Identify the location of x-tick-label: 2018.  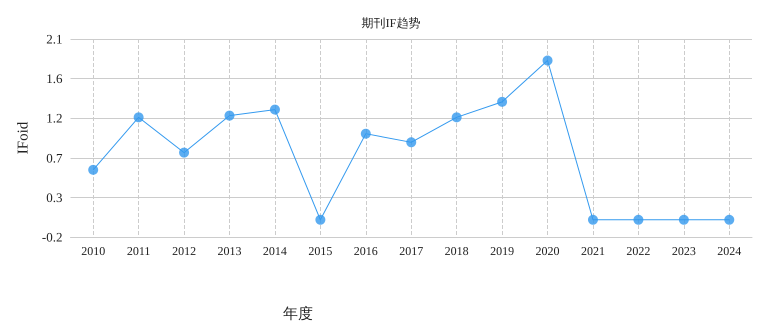
(456, 251).